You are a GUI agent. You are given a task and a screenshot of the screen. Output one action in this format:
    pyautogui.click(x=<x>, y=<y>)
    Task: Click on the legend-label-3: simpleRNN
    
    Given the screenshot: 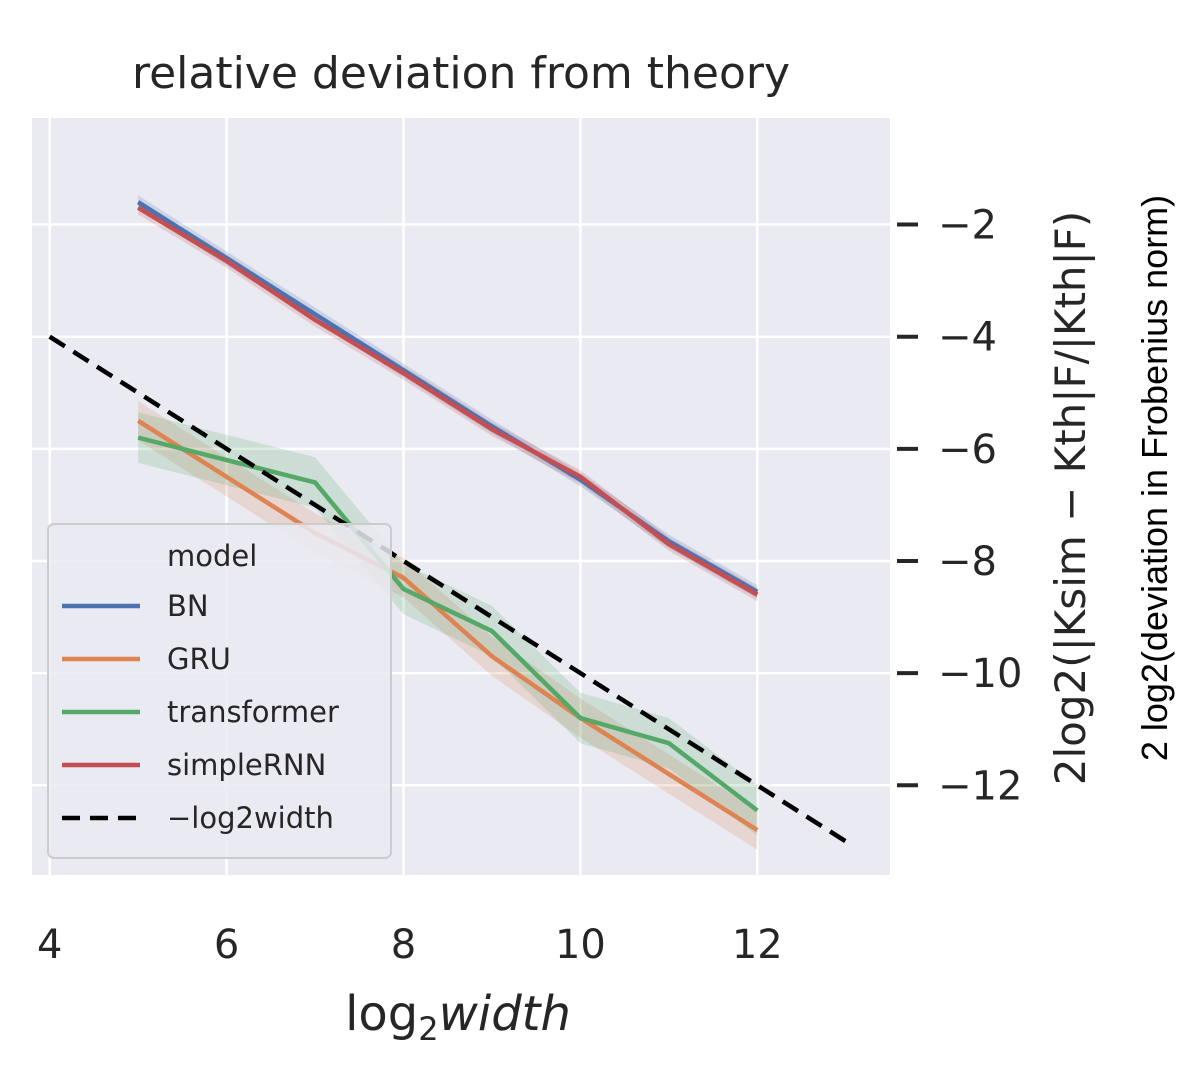 What is the action you would take?
    pyautogui.click(x=246, y=765)
    